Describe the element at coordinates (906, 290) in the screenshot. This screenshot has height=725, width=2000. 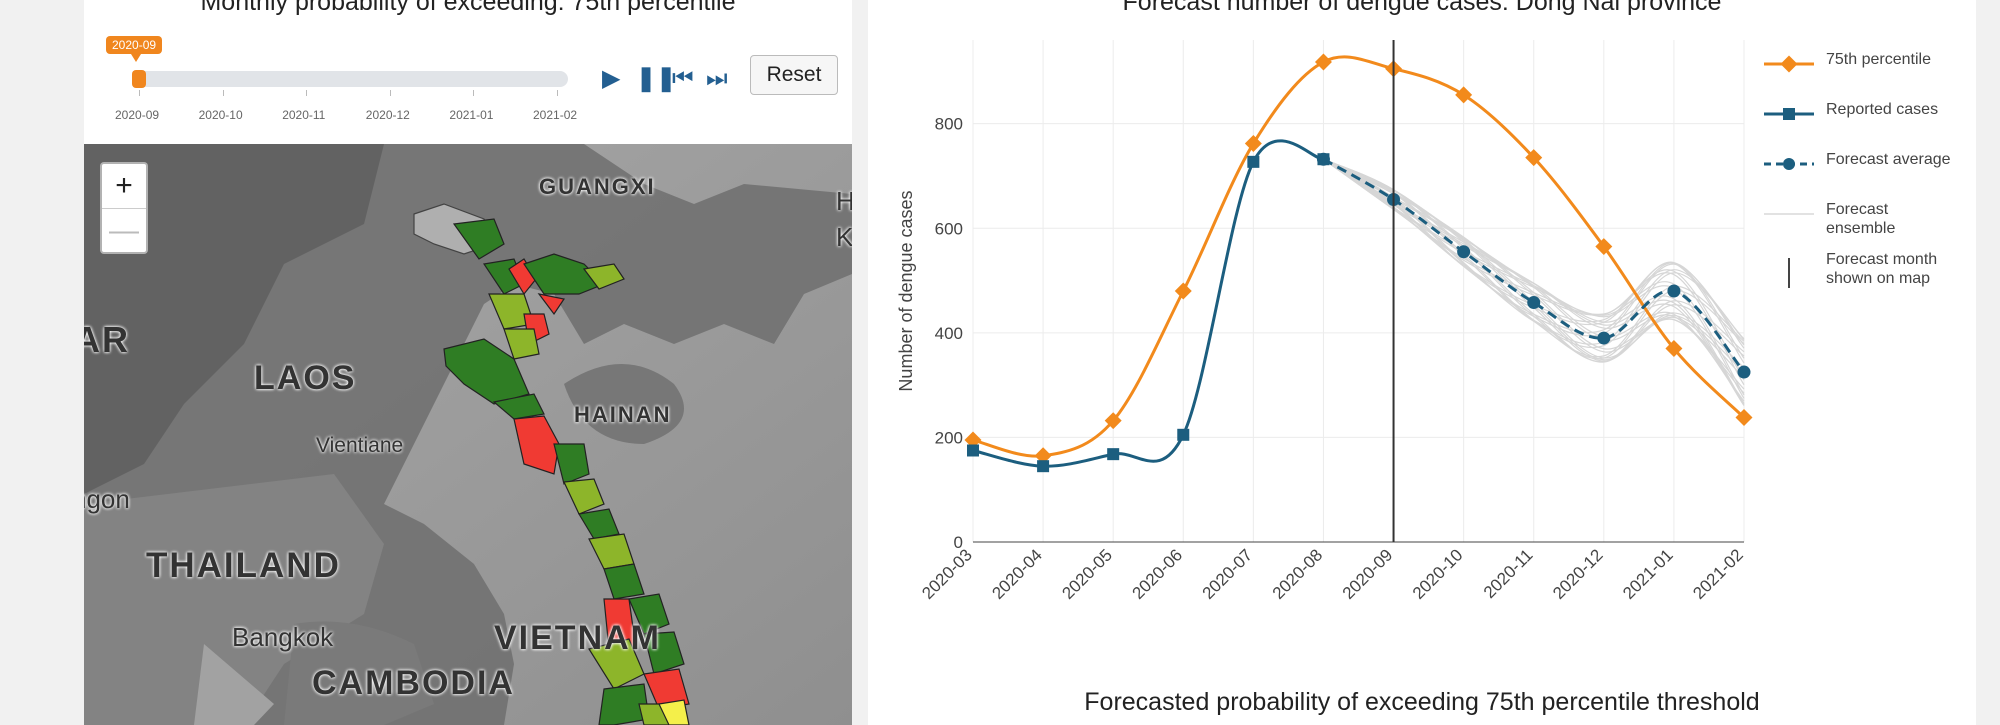
I see `y-axis-label: Number of dengue cases` at that location.